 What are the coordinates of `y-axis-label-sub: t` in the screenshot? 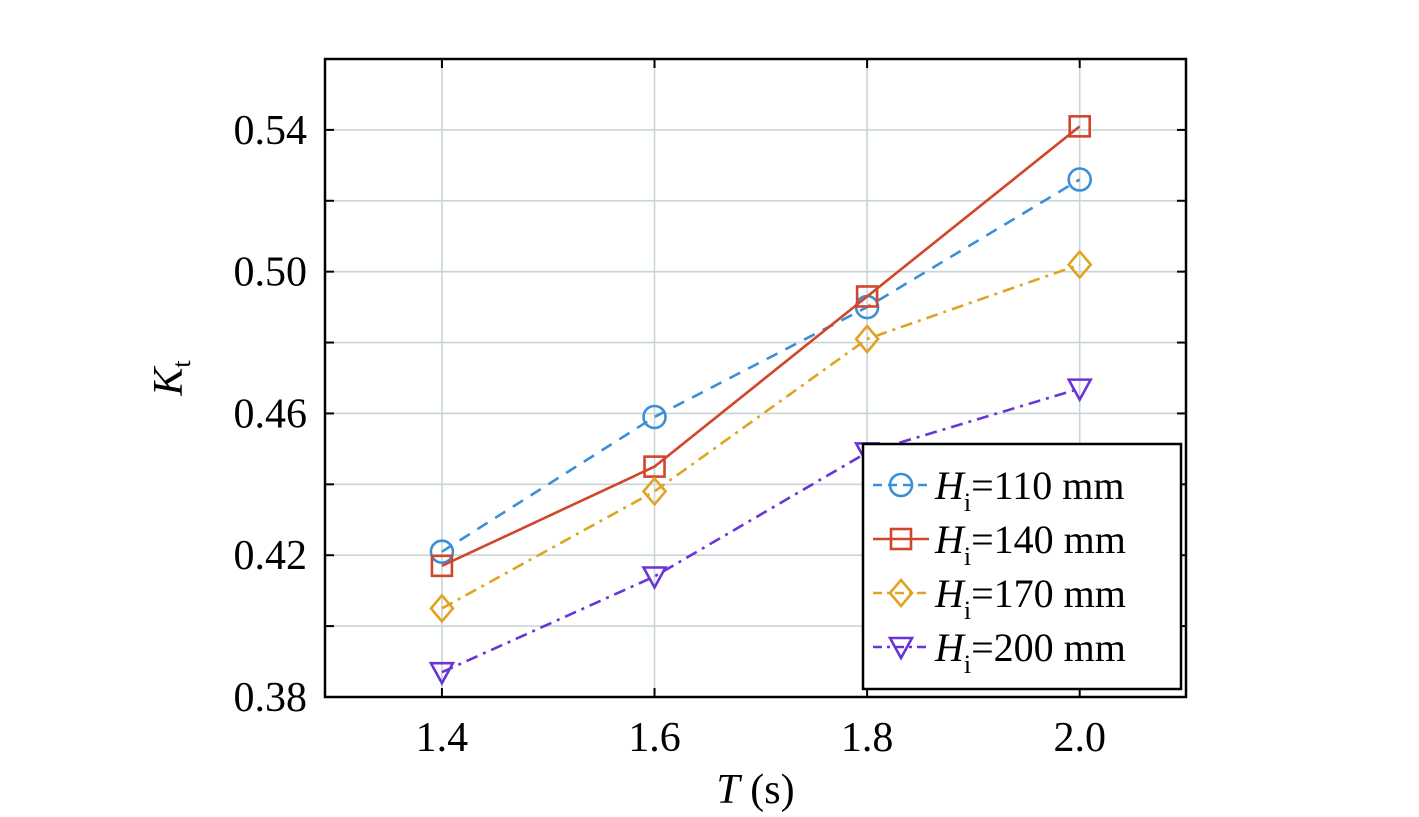 It's located at (181, 364).